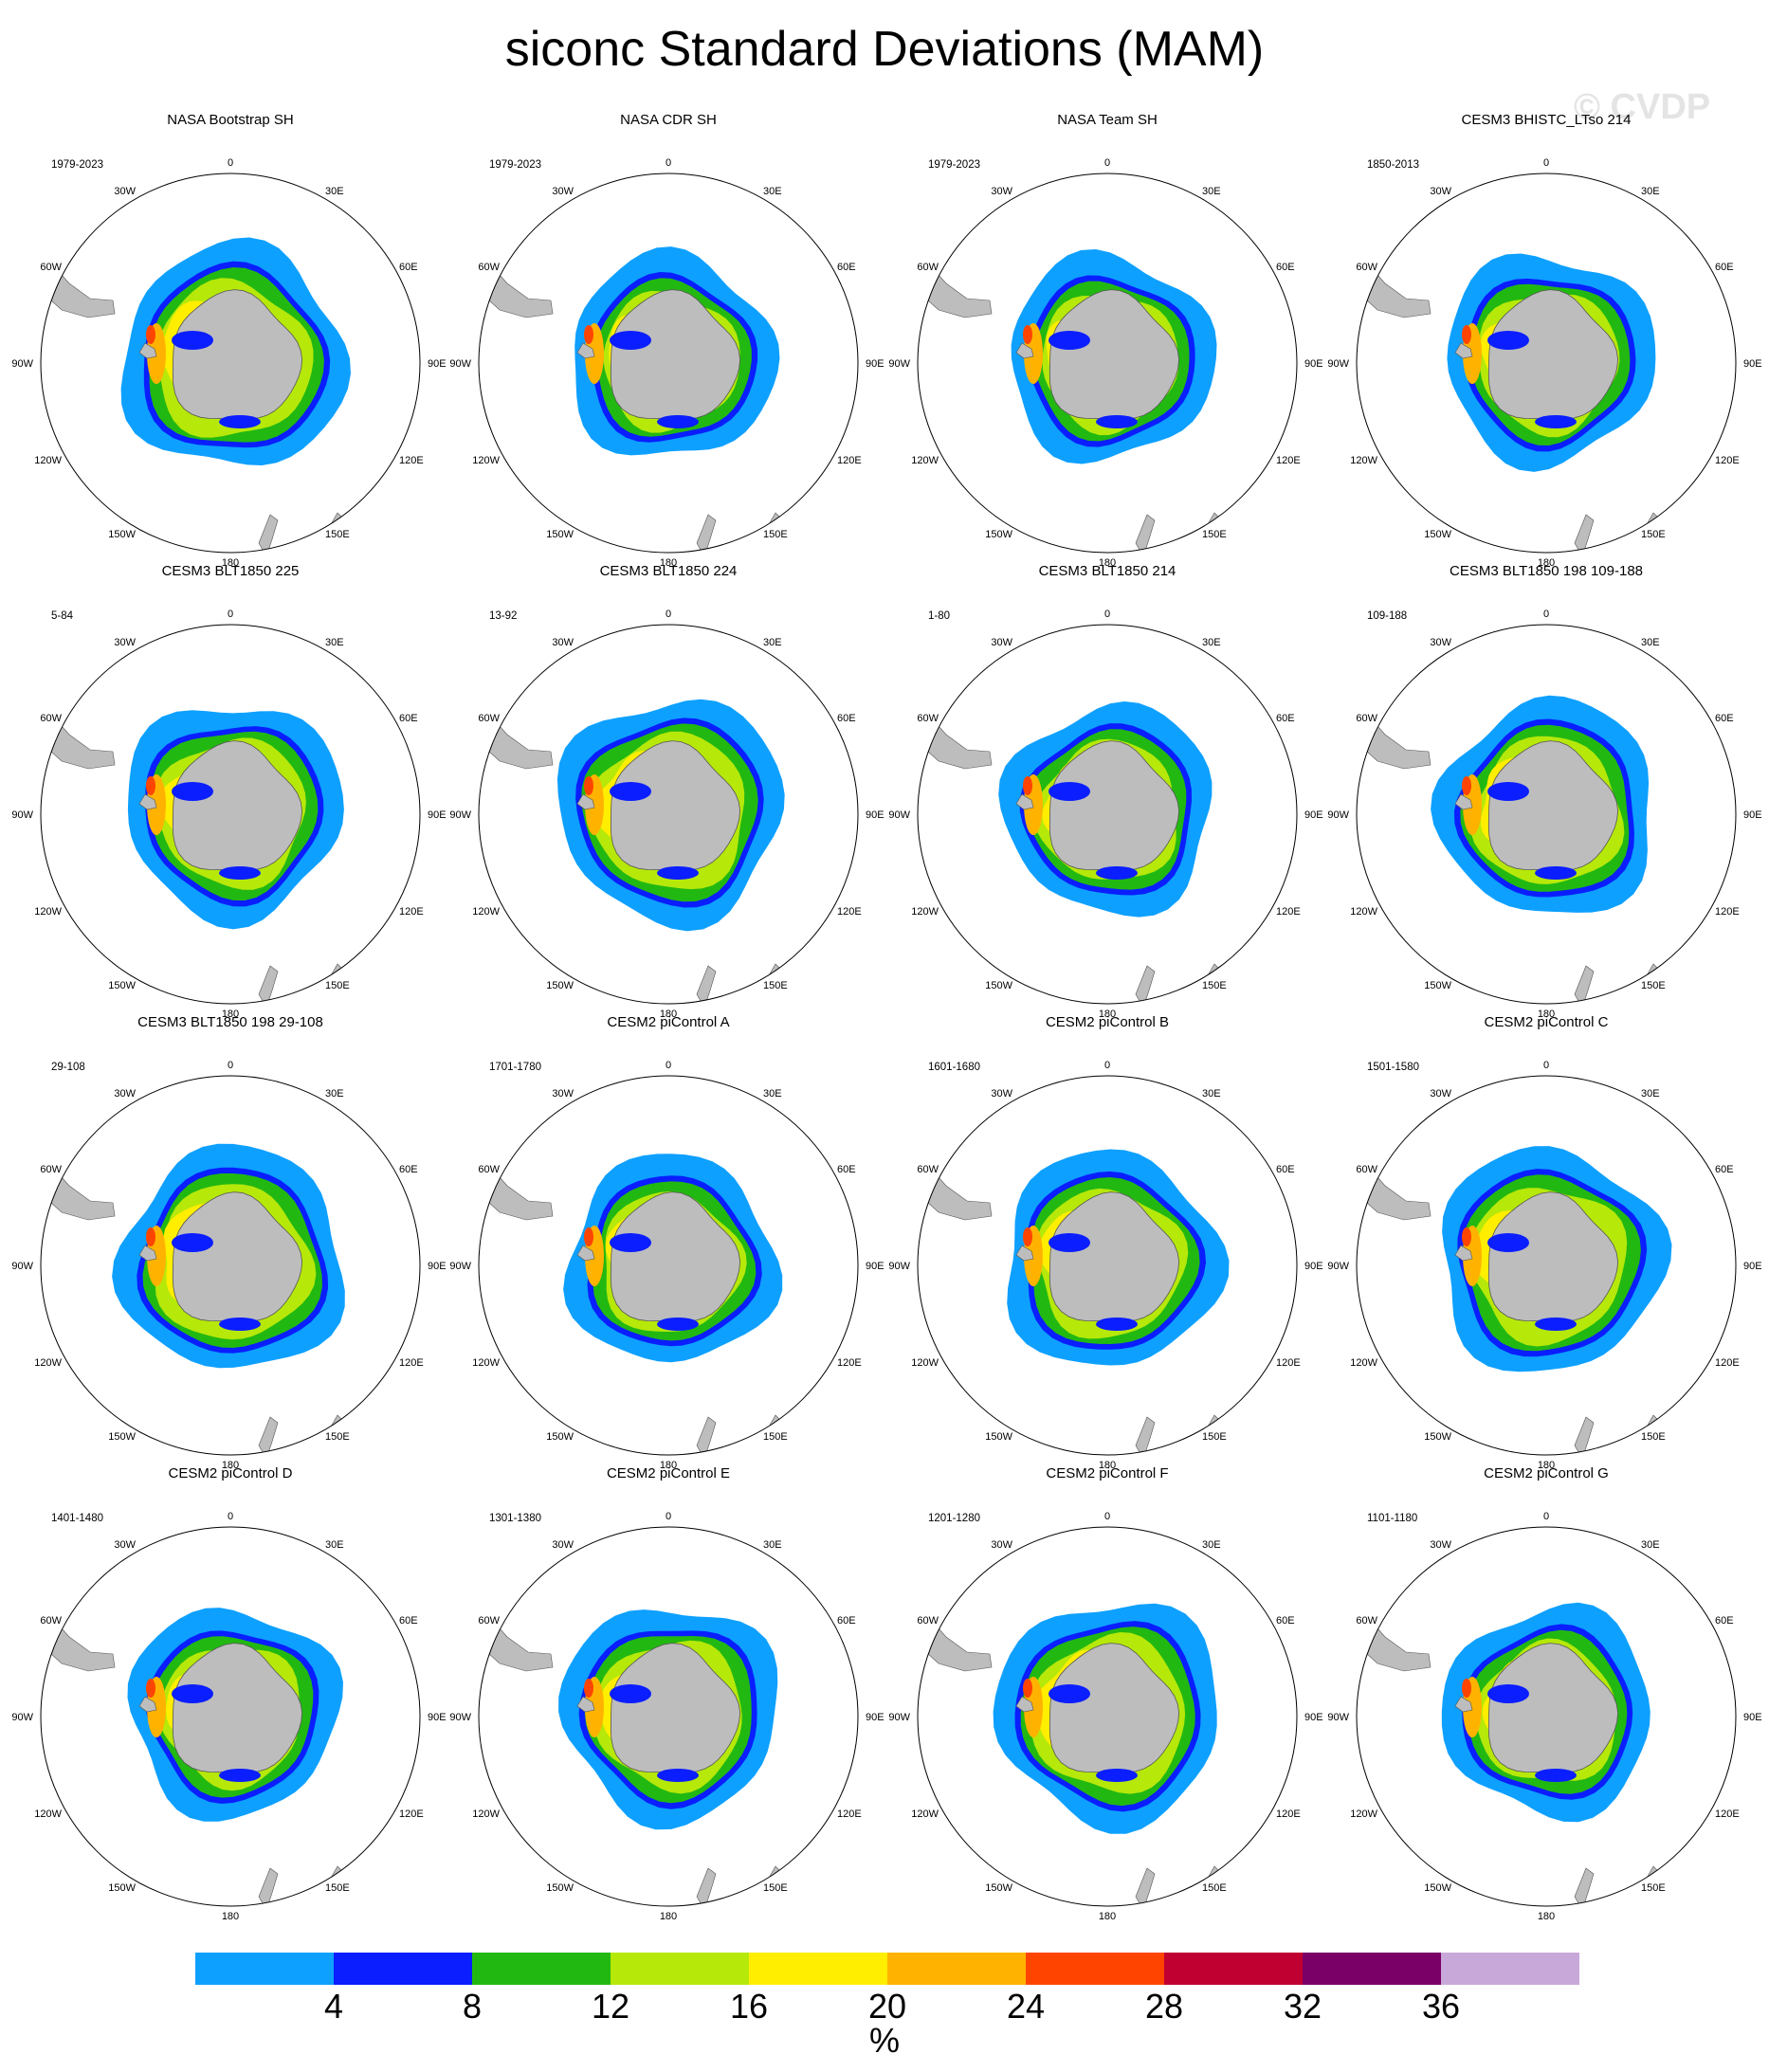 The image size is (1769, 2072). I want to click on panel-title: CESM2 piControl F, so click(1108, 1473).